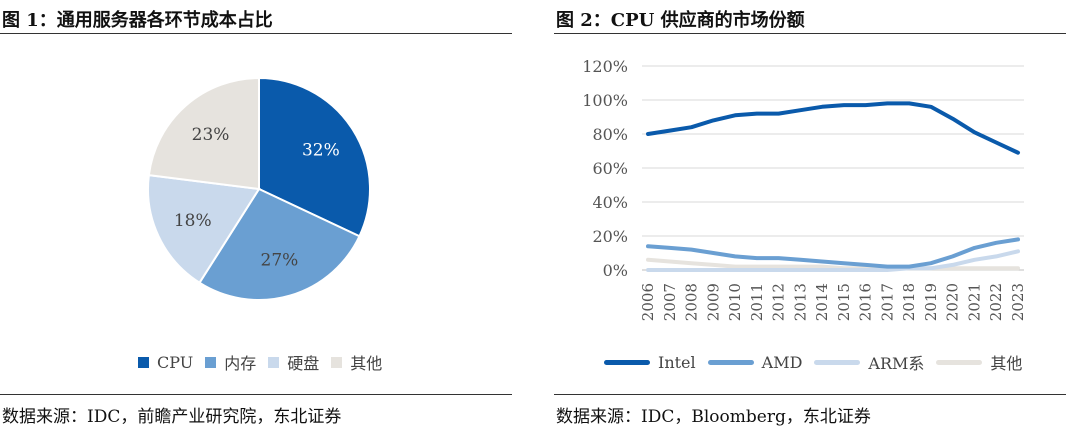  I want to click on pie-data-label: 32%, so click(321, 151).